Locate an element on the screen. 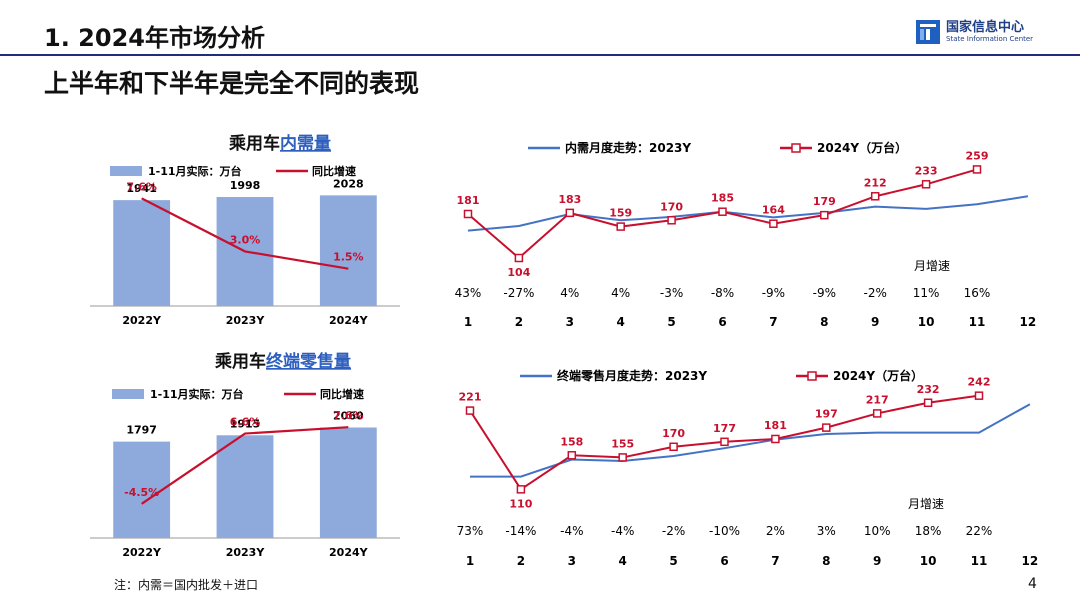 The width and height of the screenshot is (1080, 602). point-2024-label: 158 is located at coordinates (571, 441).